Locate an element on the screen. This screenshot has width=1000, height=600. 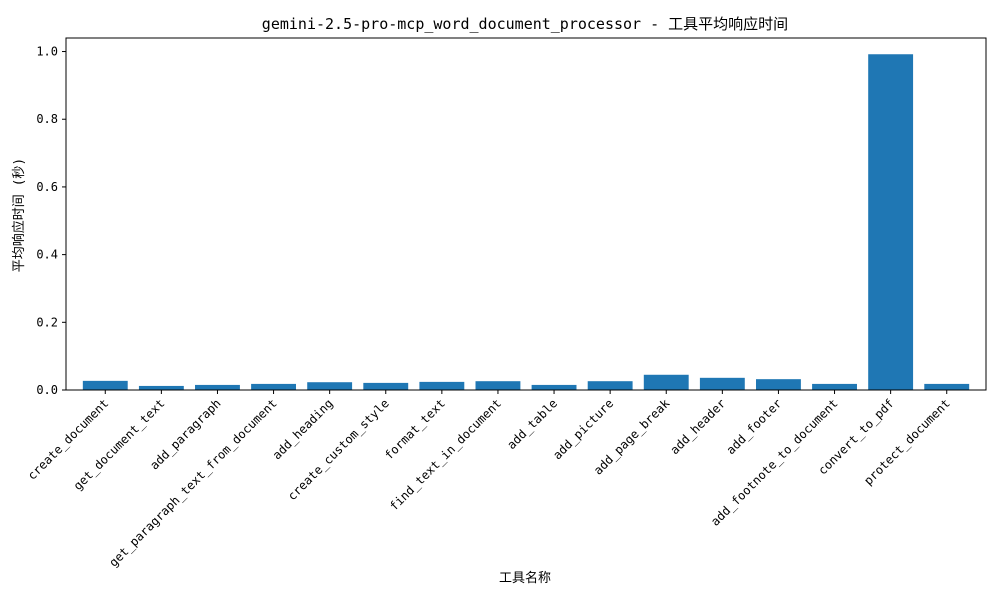
bar-find-text-in-document is located at coordinates (498, 385).